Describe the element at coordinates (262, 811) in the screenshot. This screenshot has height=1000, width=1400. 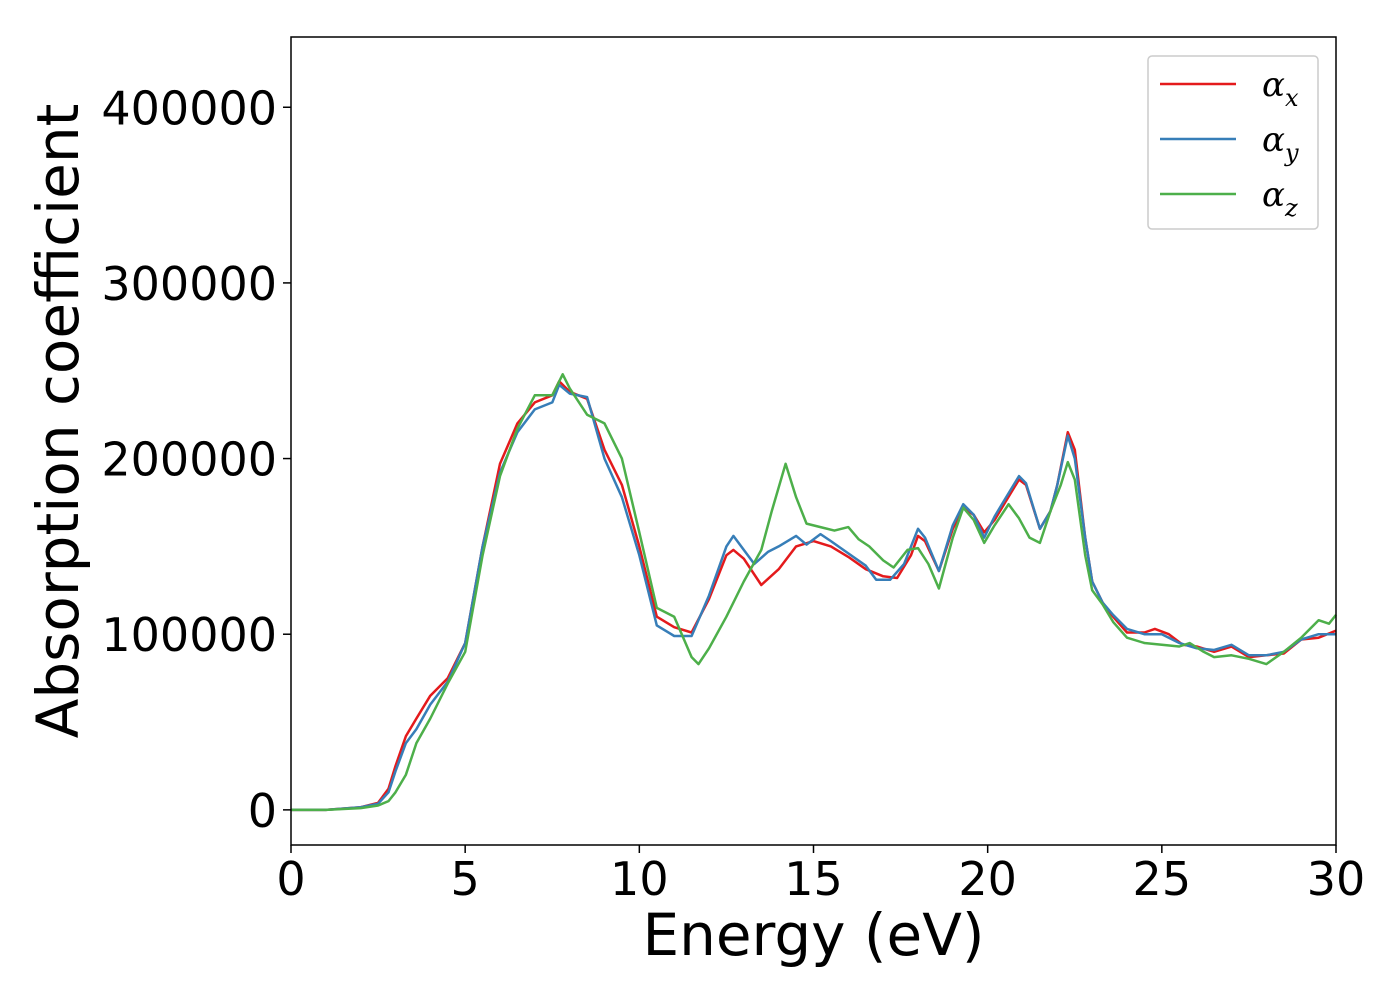
I see `y-tick-label: 0` at that location.